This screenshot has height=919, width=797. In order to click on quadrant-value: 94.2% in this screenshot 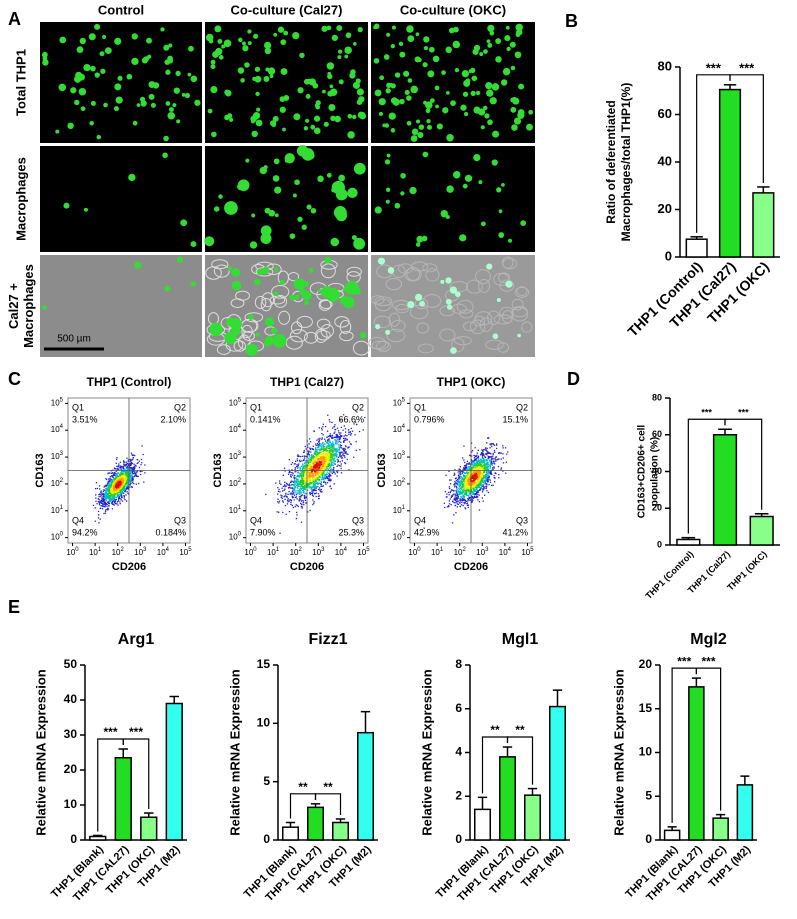, I will do `click(85, 532)`.